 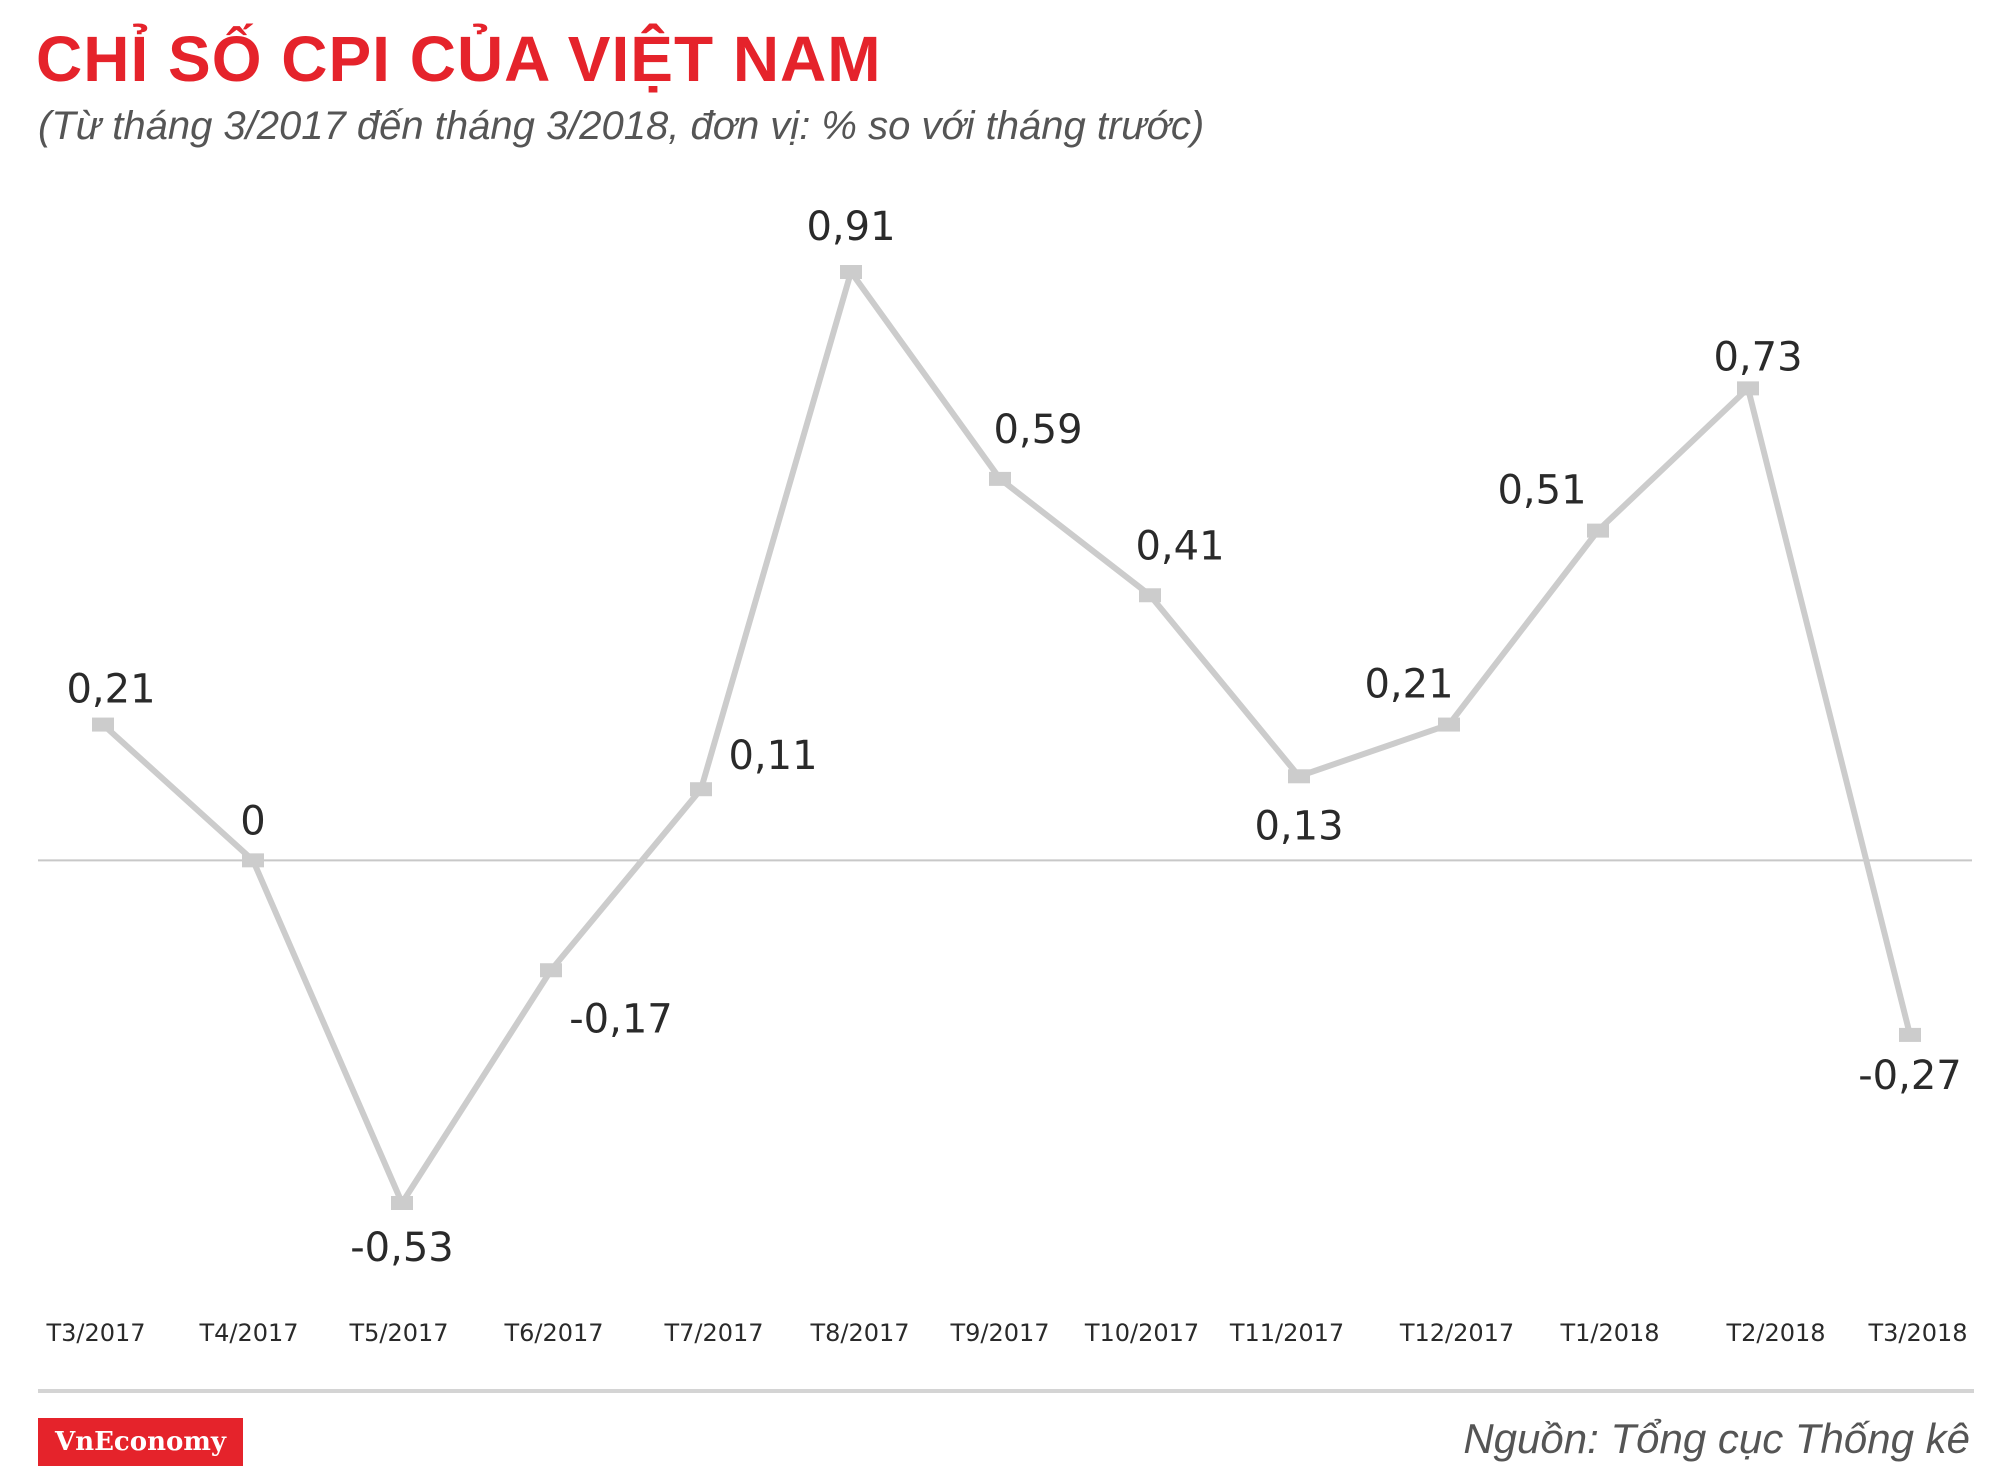 I want to click on data-label: 0,73, so click(x=1757, y=357).